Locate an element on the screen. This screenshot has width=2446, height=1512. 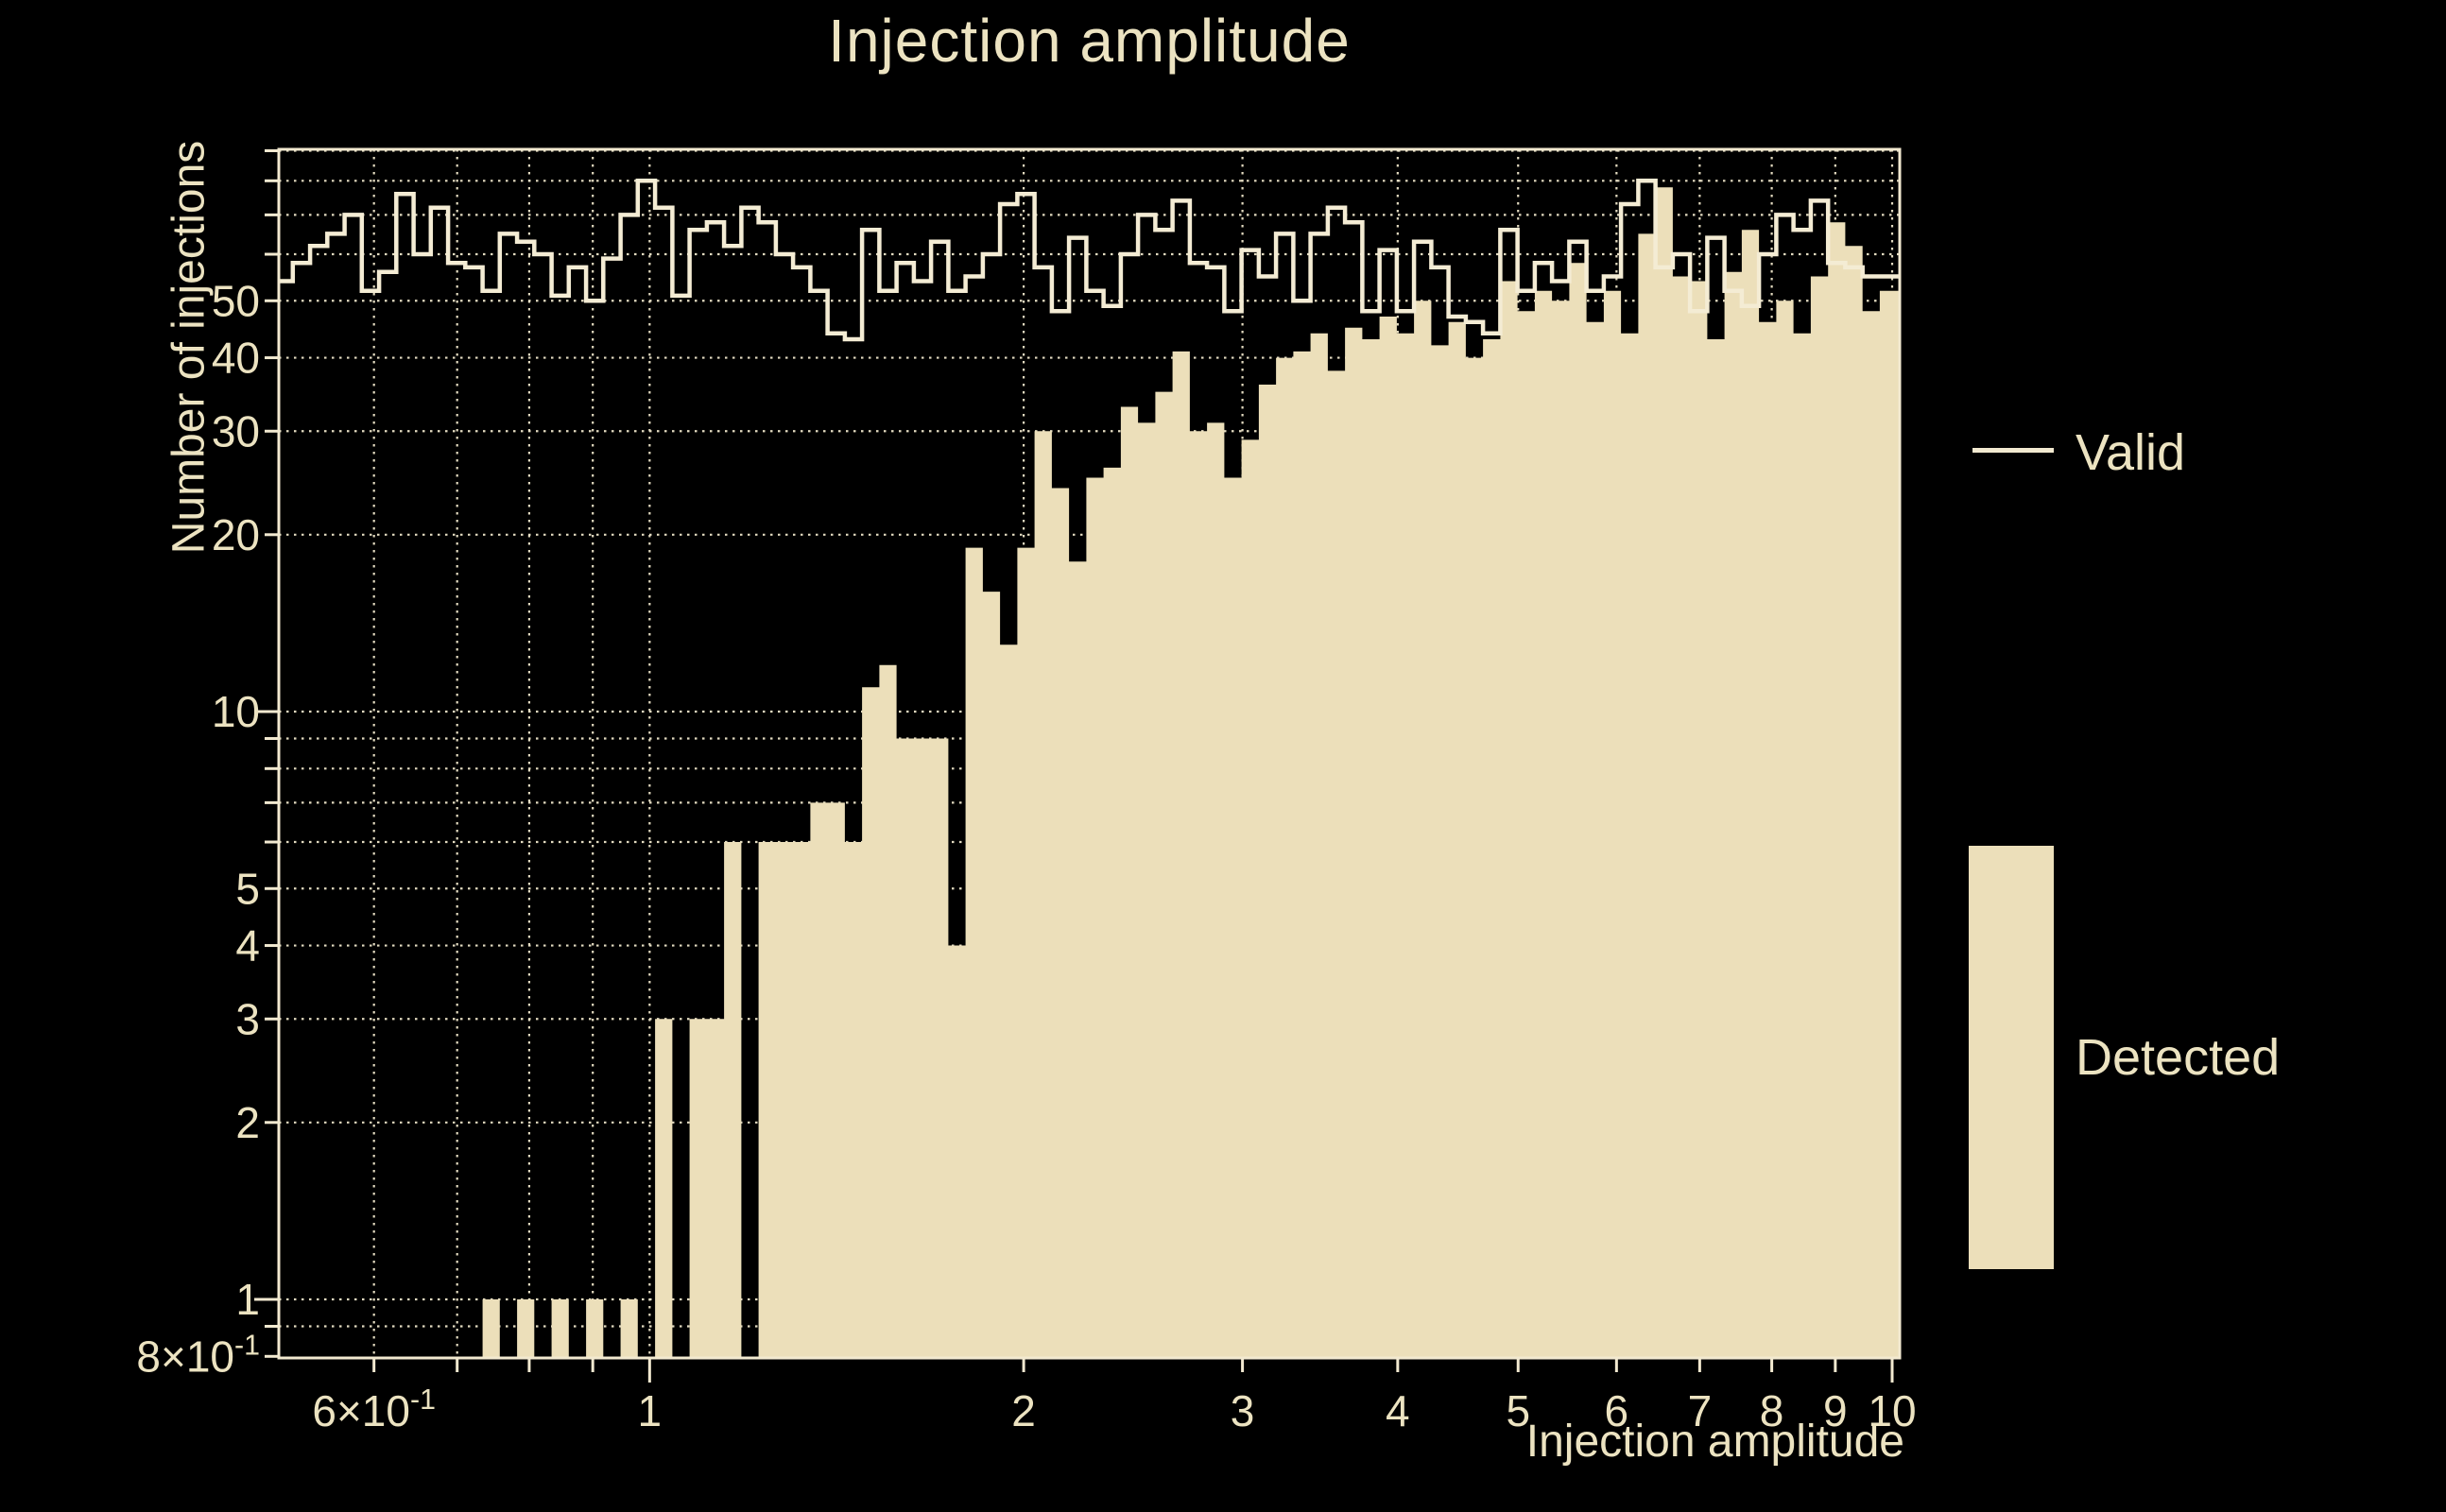
chart-title: Injection amplitude is located at coordinates (1089, 41).